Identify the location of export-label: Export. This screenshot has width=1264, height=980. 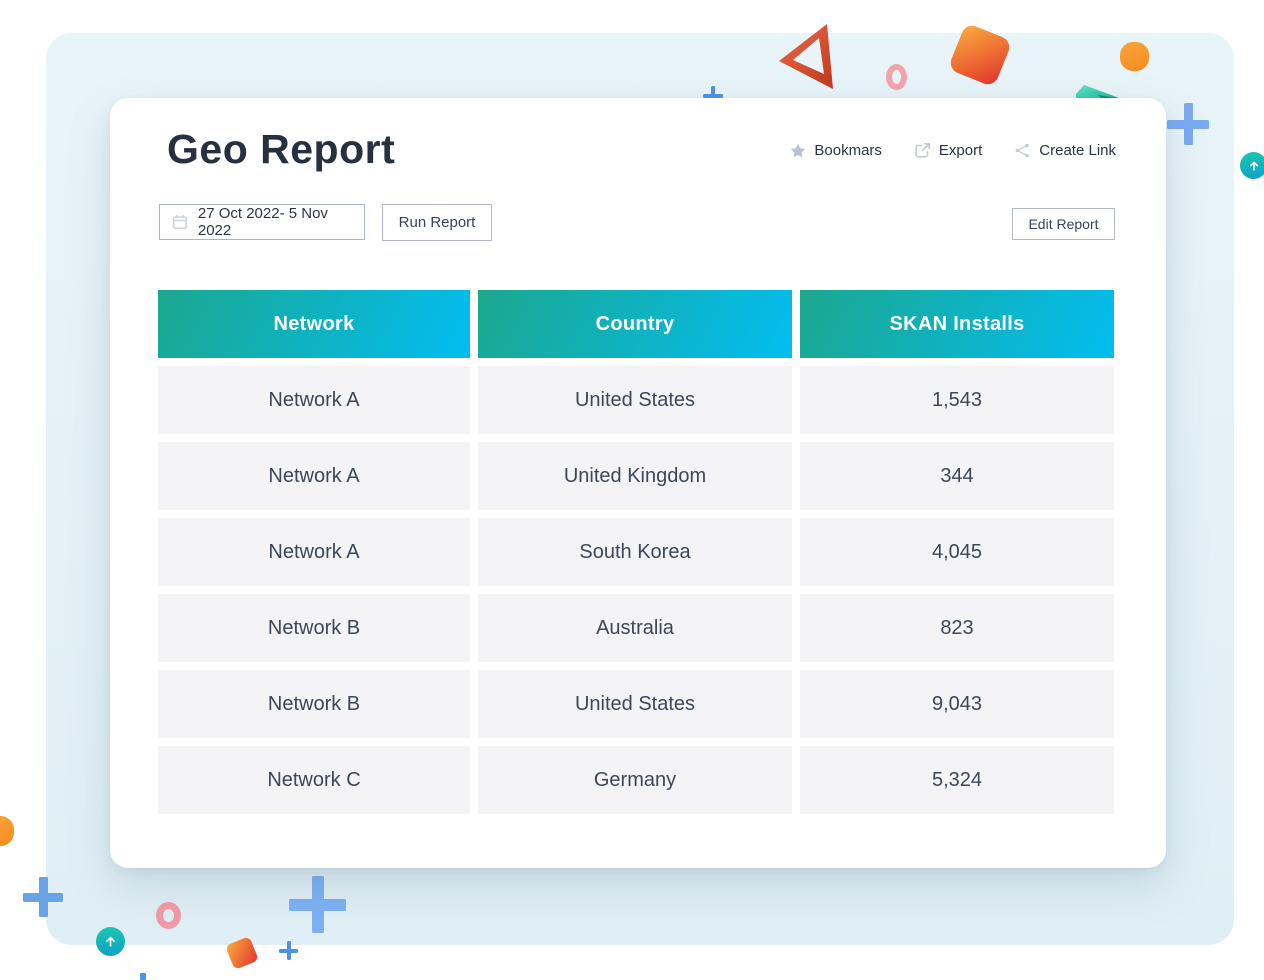
(960, 150).